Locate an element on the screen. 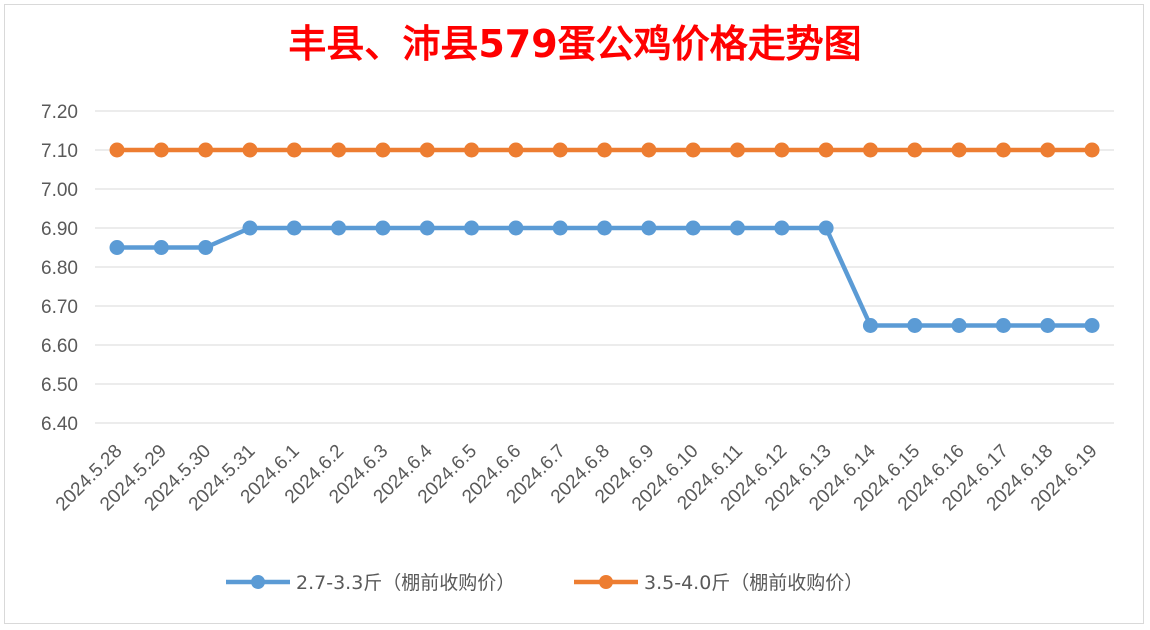 This screenshot has height=630, width=1150. y-tick-label: 7.00 is located at coordinates (59, 190).